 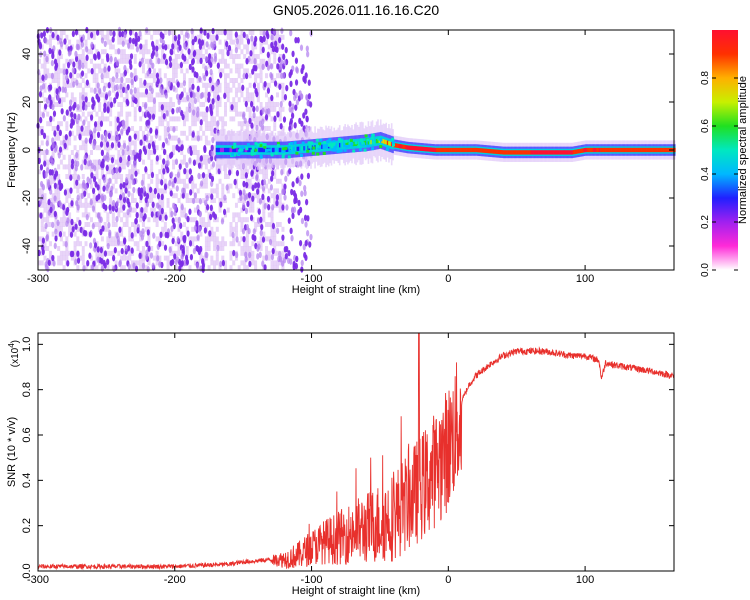 I want to click on x-tick-label: -200, so click(x=175, y=279).